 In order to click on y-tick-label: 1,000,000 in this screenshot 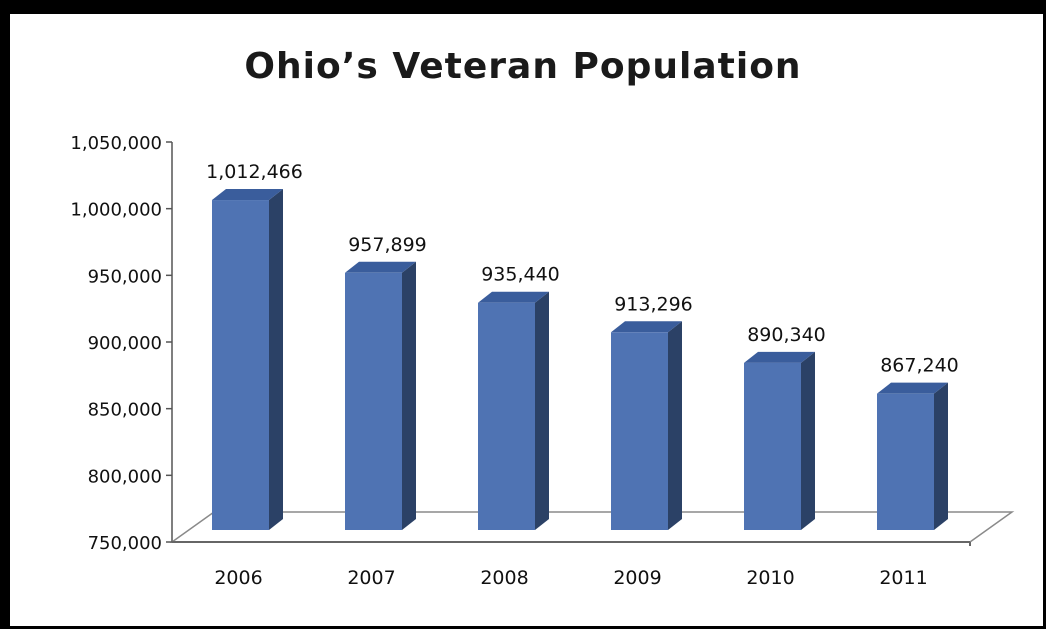, I will do `click(116, 210)`.